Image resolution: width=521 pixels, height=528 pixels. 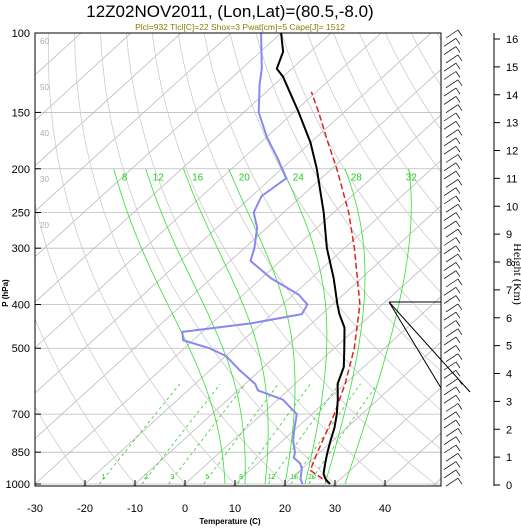 I want to click on height-tick-label: 7, so click(x=509, y=291).